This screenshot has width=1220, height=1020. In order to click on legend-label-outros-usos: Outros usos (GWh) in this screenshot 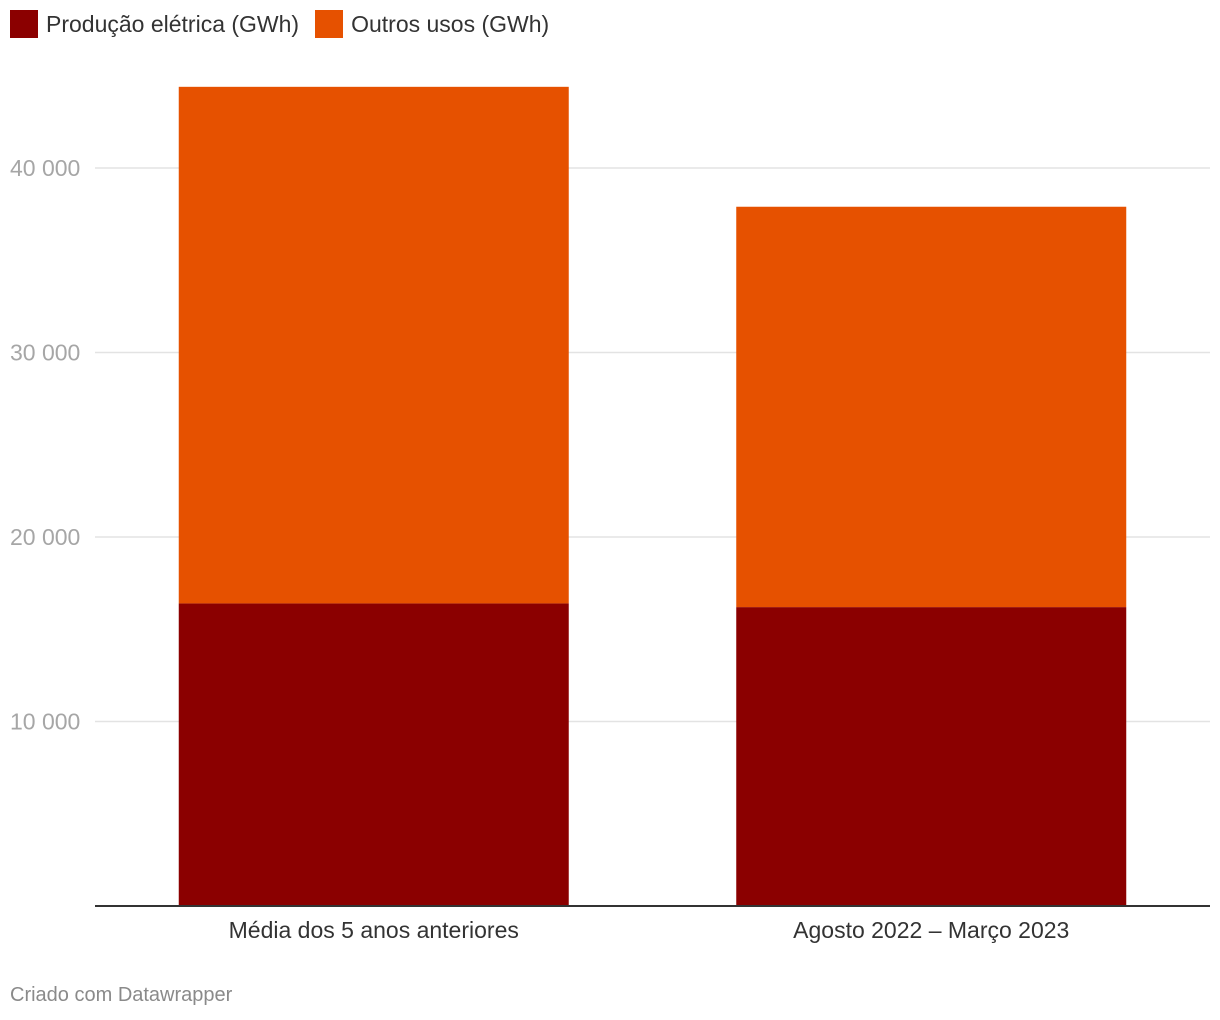, I will do `click(450, 23)`.